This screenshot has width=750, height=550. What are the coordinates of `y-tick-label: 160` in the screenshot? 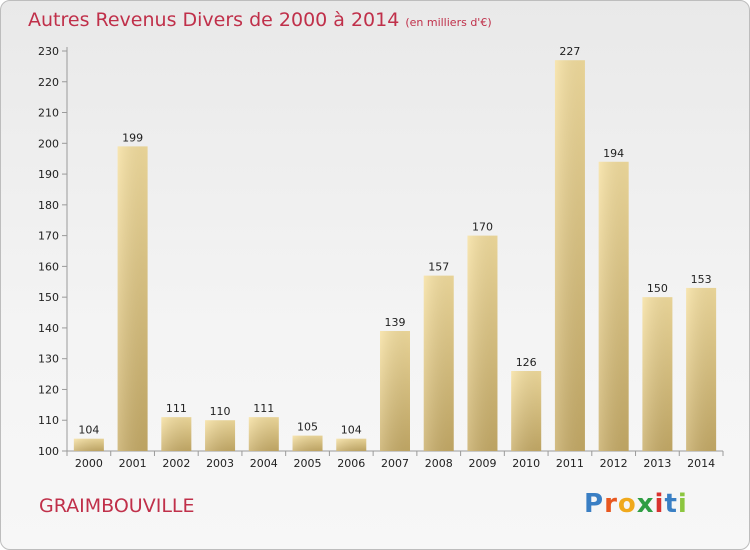 It's located at (48, 266).